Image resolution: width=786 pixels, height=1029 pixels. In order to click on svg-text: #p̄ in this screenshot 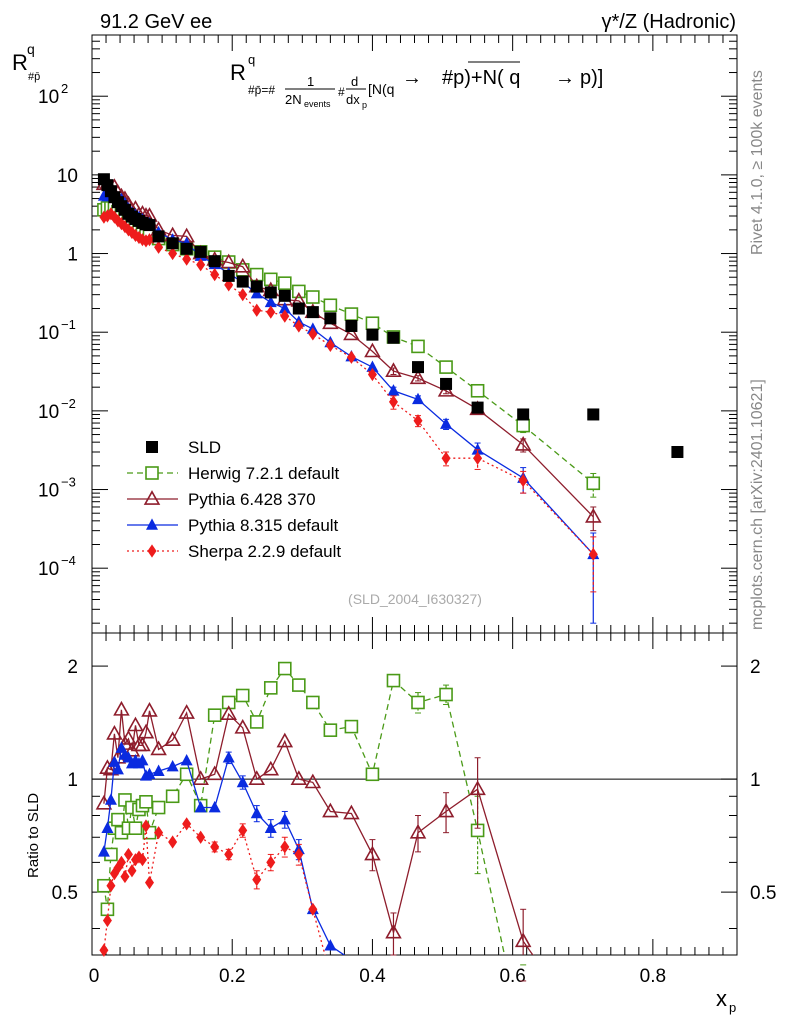, I will do `click(34, 77)`.